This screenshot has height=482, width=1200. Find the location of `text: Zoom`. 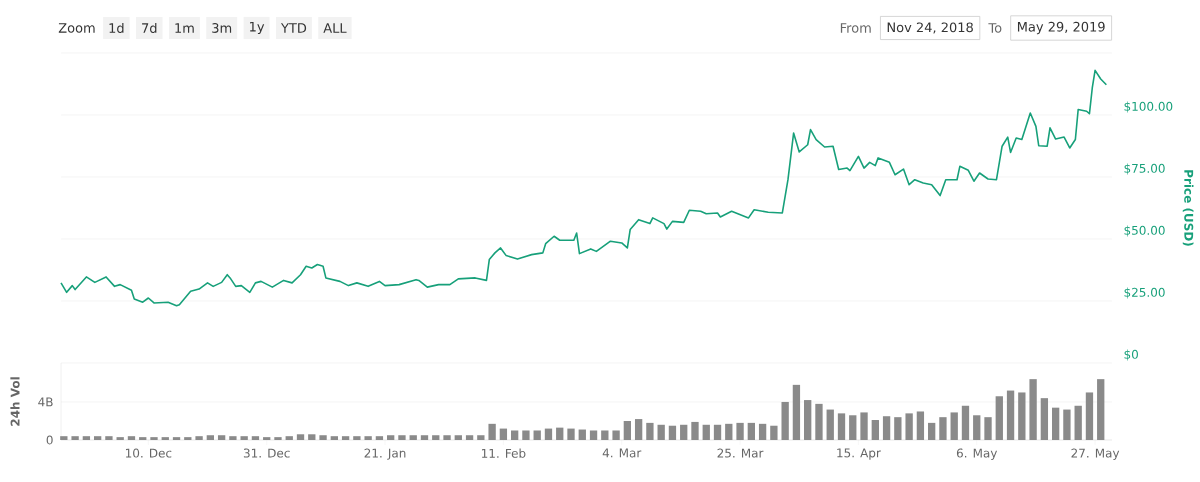

text: Zoom is located at coordinates (76, 28).